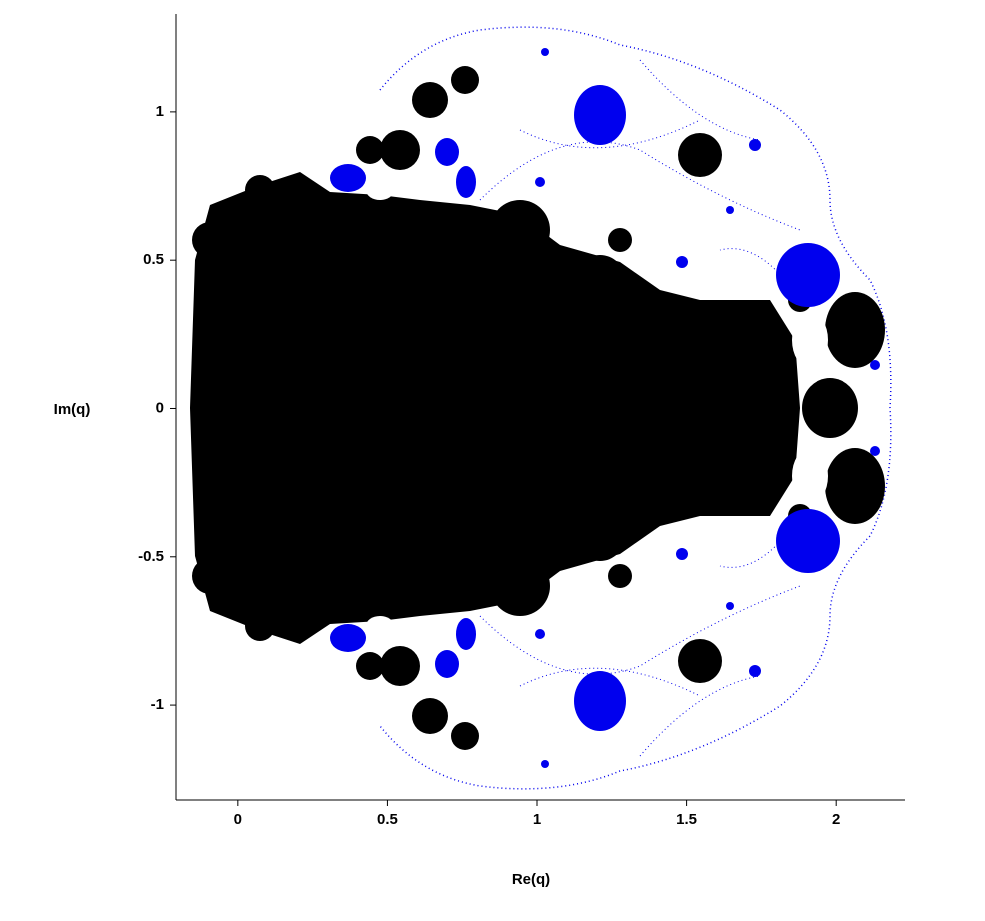 This screenshot has height=921, width=985. What do you see at coordinates (160, 111) in the screenshot?
I see `y-tick-label: 1` at bounding box center [160, 111].